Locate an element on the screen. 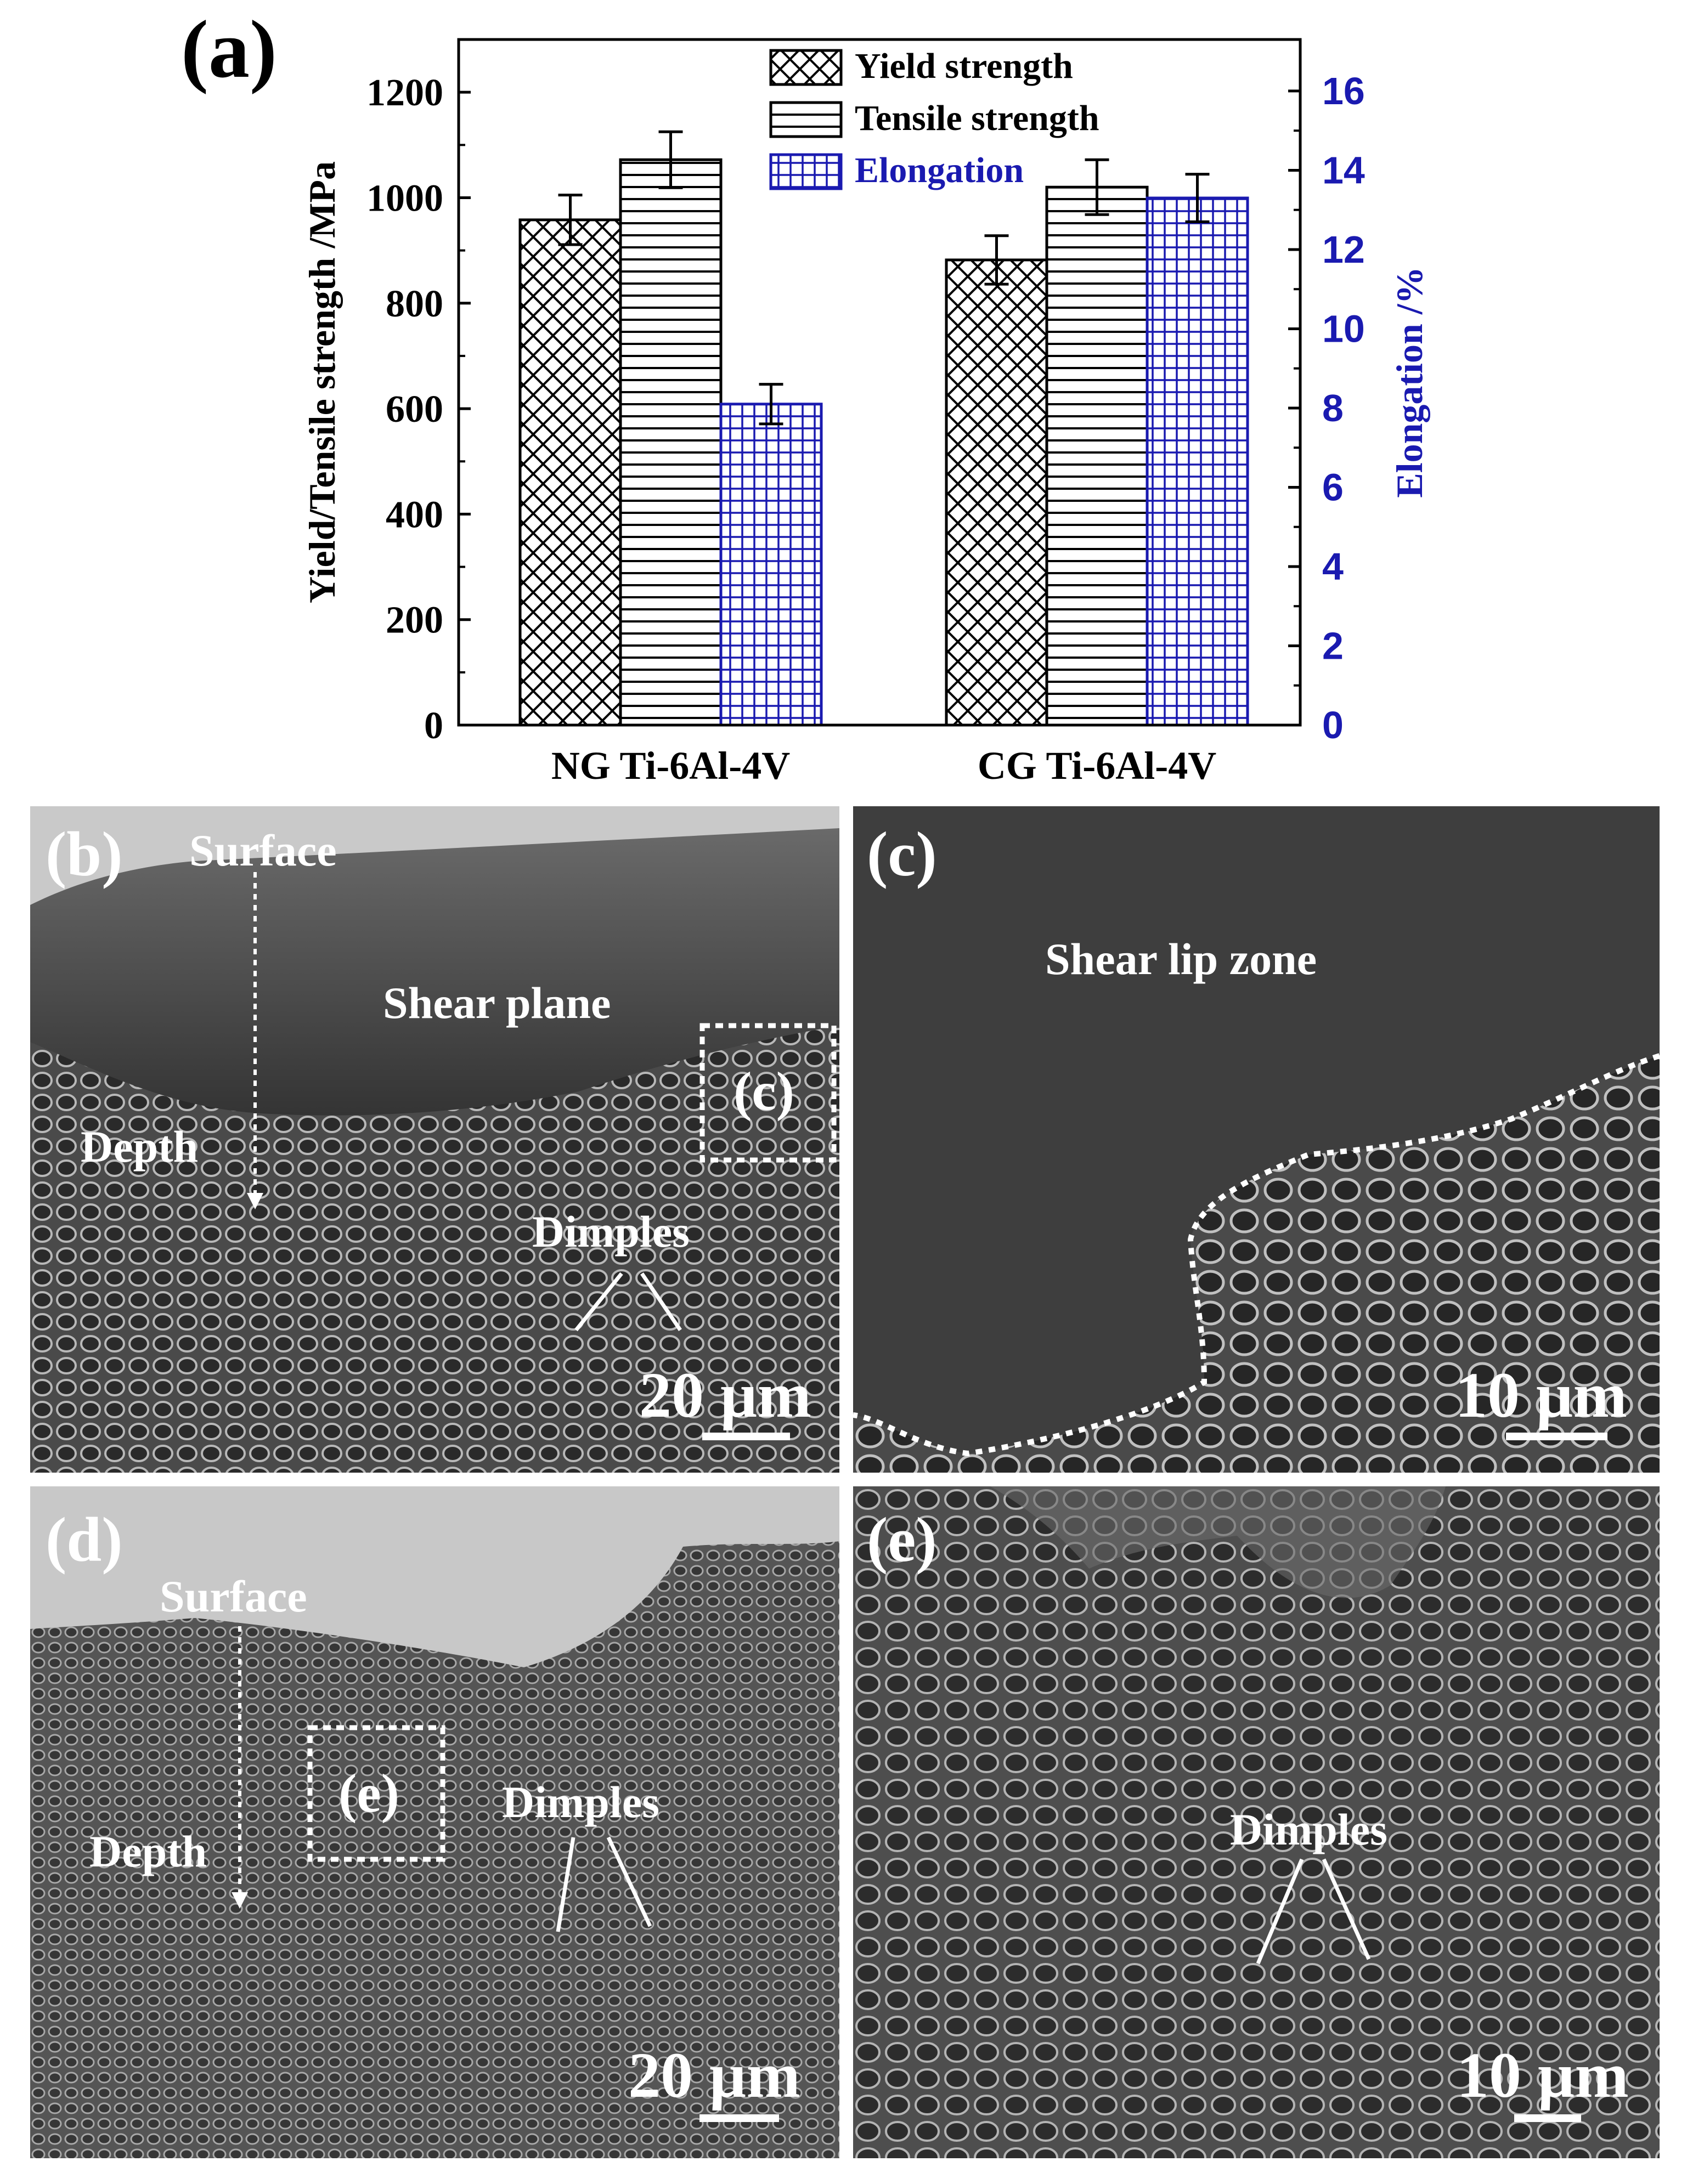 This screenshot has height=2184, width=1687. y-axis-label: Yield/Tensile strength /MPa is located at coordinates (322, 382).